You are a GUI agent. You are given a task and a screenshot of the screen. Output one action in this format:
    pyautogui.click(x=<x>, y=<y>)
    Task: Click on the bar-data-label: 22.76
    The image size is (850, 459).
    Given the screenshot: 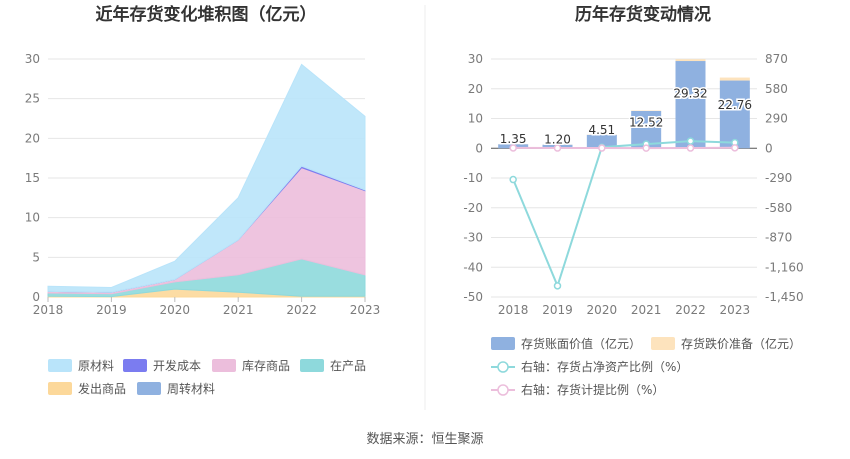 What is the action you would take?
    pyautogui.click(x=735, y=105)
    